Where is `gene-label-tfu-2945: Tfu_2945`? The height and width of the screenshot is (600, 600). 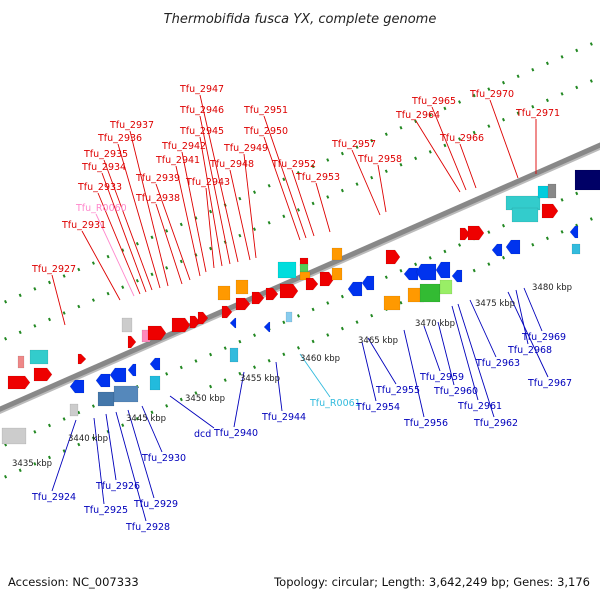
gene-label-tfu-2945: Tfu_2945 is located at coordinates (201, 131).